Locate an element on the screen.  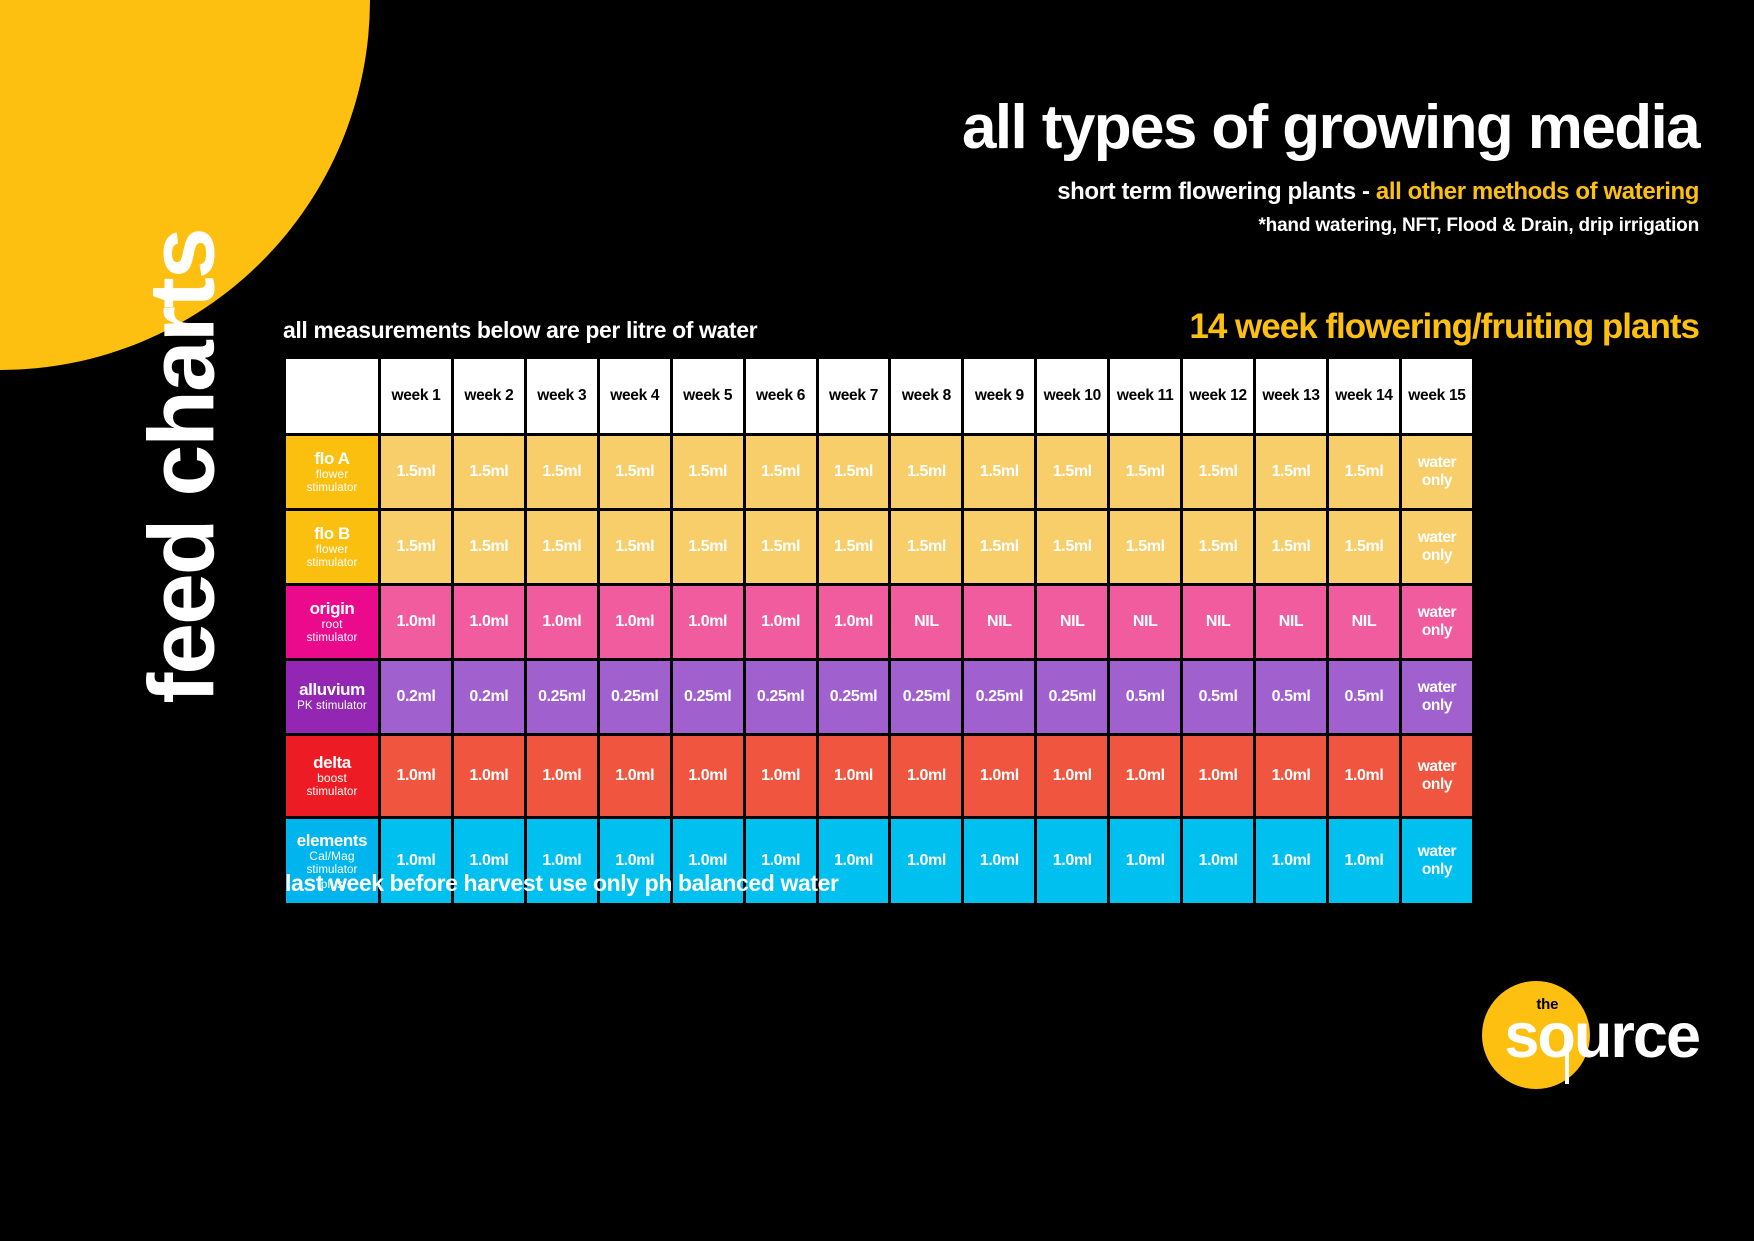
row-label-name: flo B is located at coordinates (332, 533).